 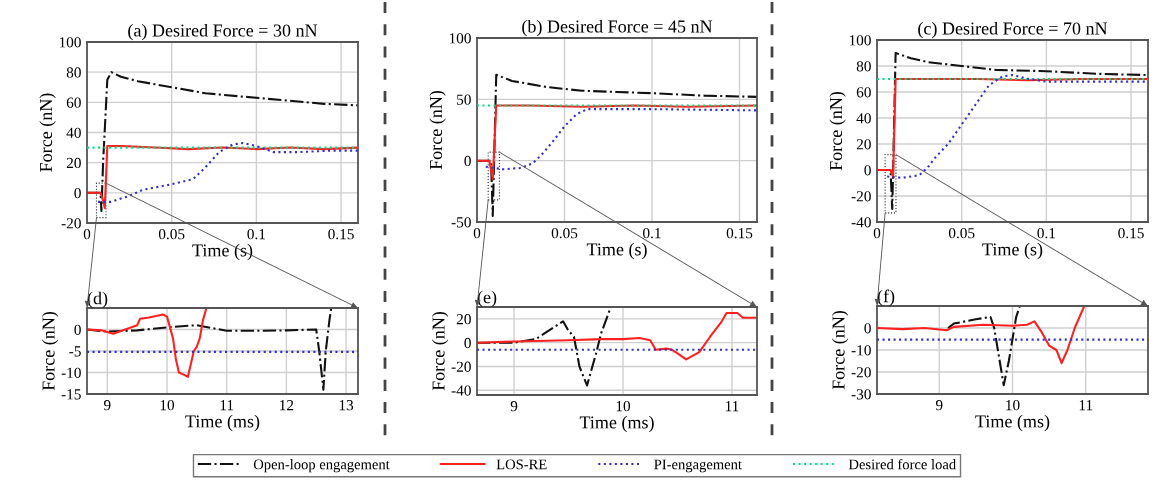 I want to click on legend-label: PI-engagement, so click(x=698, y=466).